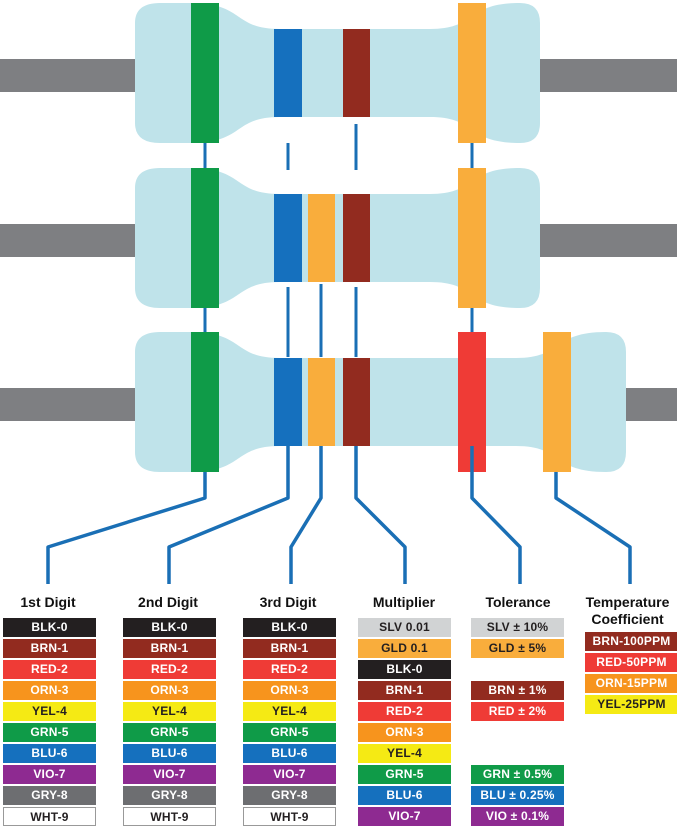  What do you see at coordinates (356, 402) in the screenshot?
I see `resistor-3-band-brown` at bounding box center [356, 402].